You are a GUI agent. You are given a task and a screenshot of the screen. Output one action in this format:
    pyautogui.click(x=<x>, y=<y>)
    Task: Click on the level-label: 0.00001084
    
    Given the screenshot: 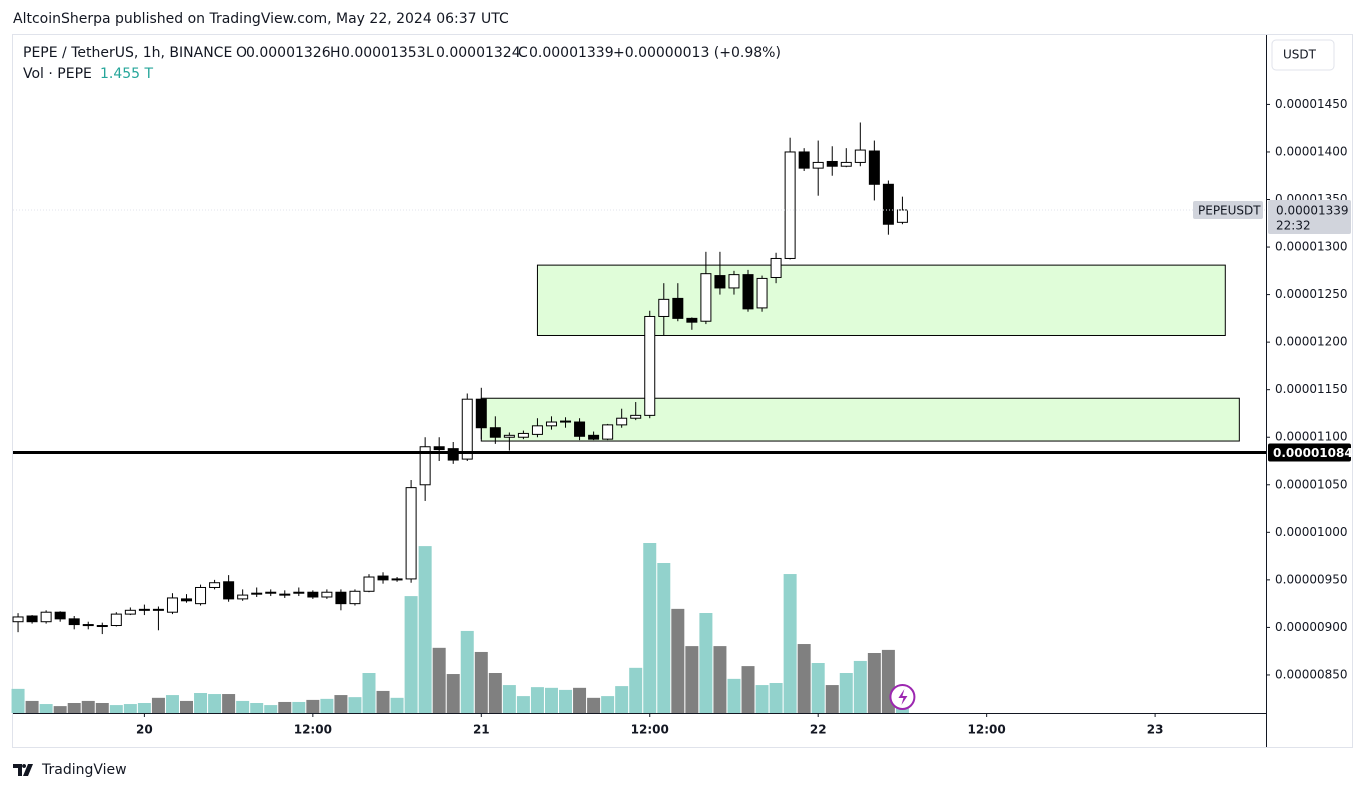 What is the action you would take?
    pyautogui.click(x=1313, y=453)
    